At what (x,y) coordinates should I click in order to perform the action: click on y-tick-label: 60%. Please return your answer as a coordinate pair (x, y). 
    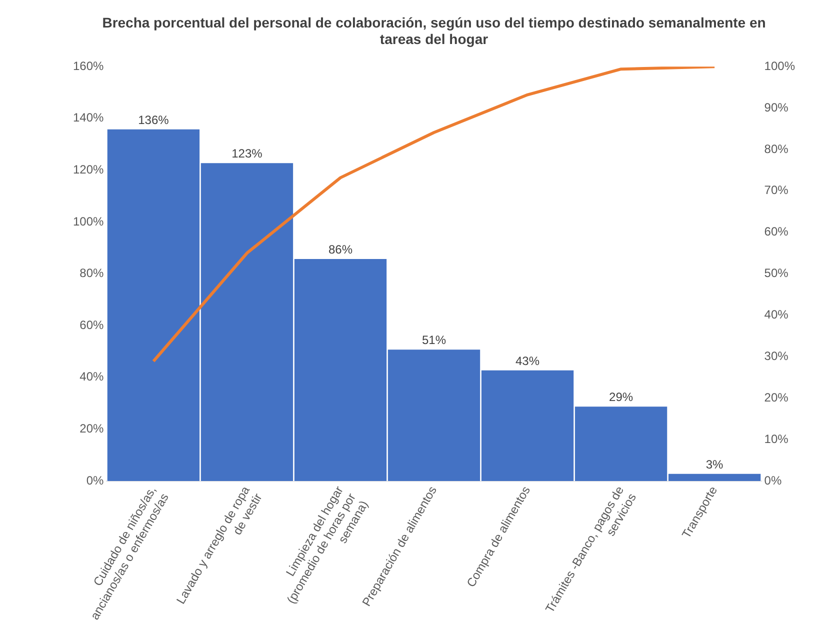
    Looking at the image, I should click on (92, 325).